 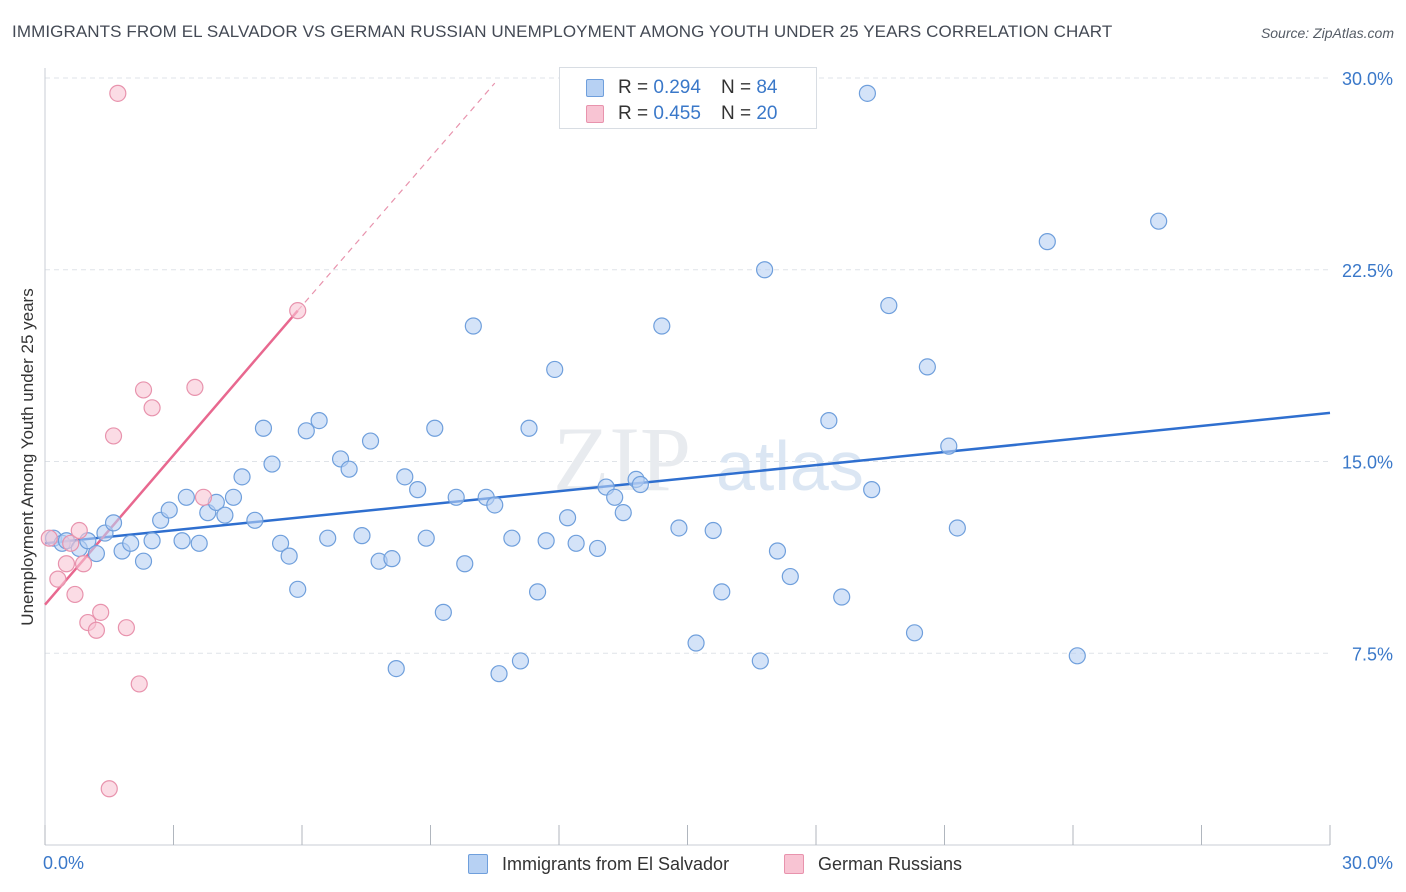 What do you see at coordinates (1327, 33) in the screenshot?
I see `source-label: Source: ZipAtlas.com` at bounding box center [1327, 33].